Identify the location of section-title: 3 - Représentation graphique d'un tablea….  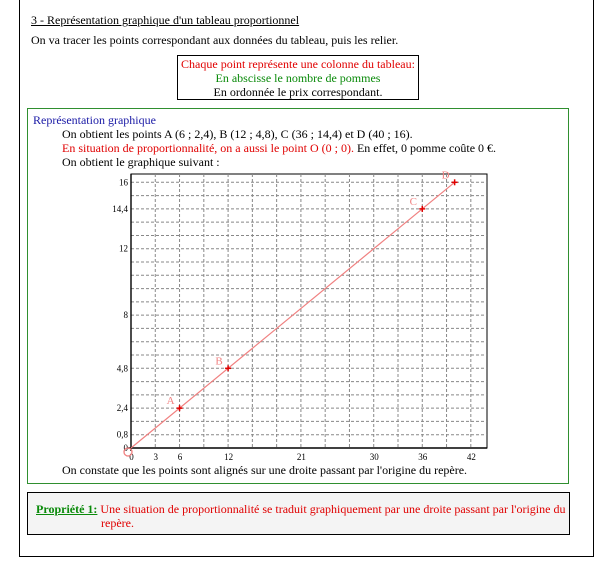
(165, 20).